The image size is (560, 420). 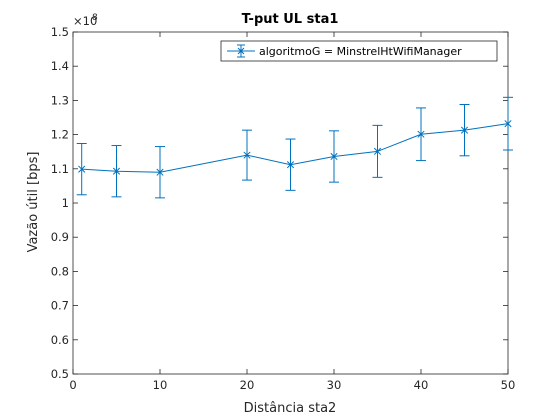 I want to click on y-axis-label: Vazão útil [bps], so click(x=33, y=202).